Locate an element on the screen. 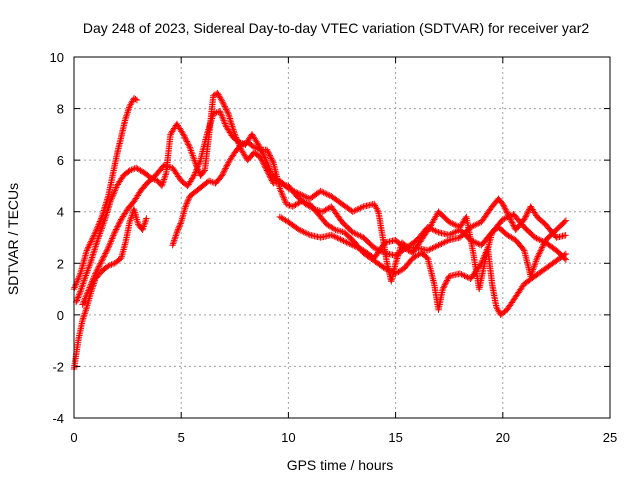 The height and width of the screenshot is (480, 640). y-tick-label: -2 is located at coordinates (58, 366).